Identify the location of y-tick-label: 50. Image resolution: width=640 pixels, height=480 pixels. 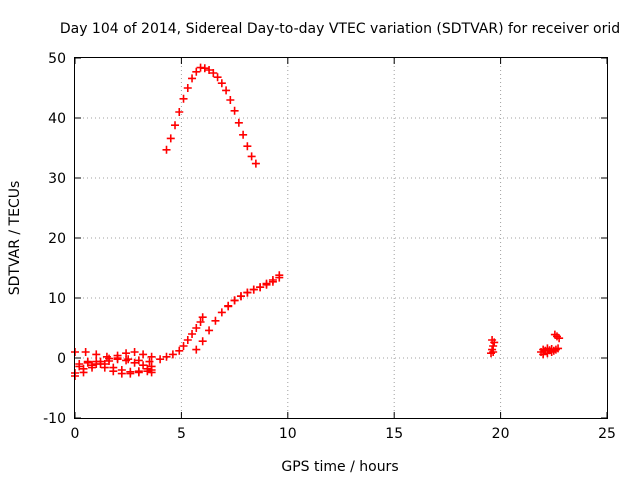
(57, 59).